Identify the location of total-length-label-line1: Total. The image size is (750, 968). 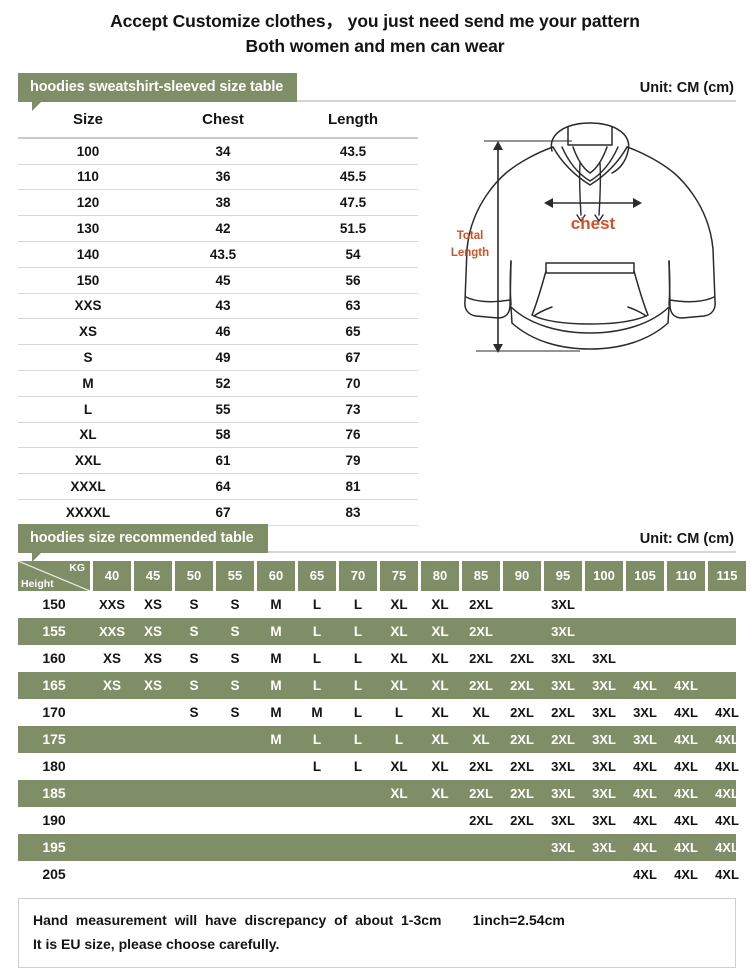
(470, 236).